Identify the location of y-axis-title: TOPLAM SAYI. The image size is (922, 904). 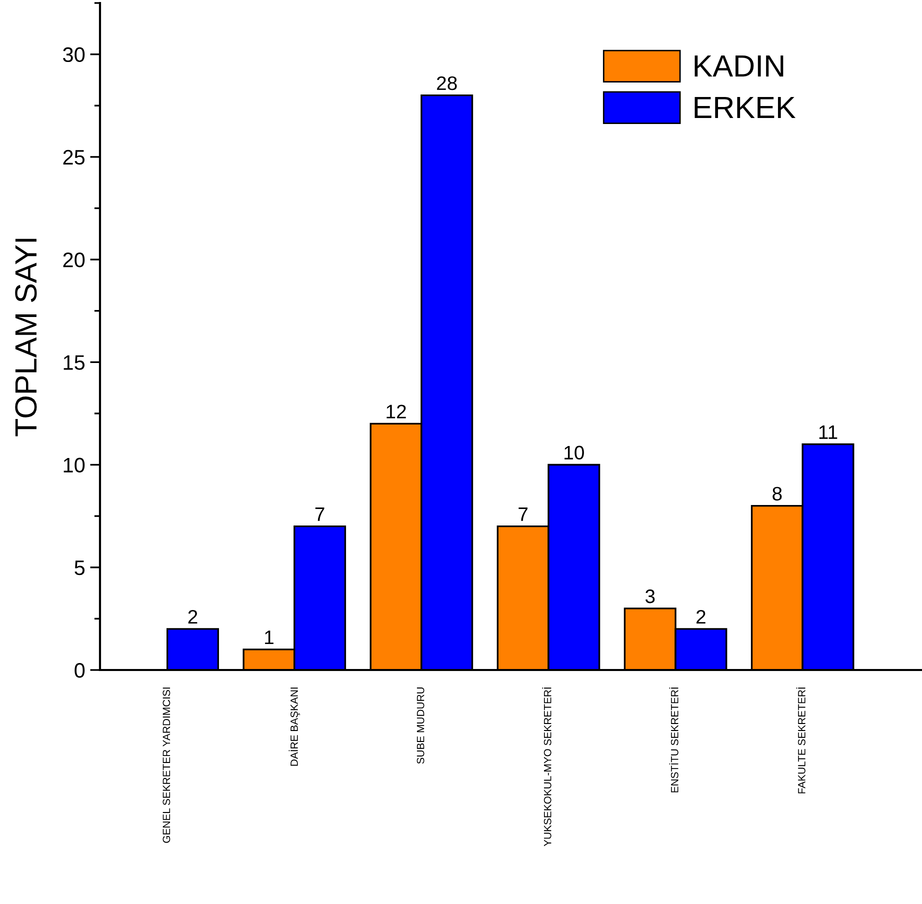
(26, 337).